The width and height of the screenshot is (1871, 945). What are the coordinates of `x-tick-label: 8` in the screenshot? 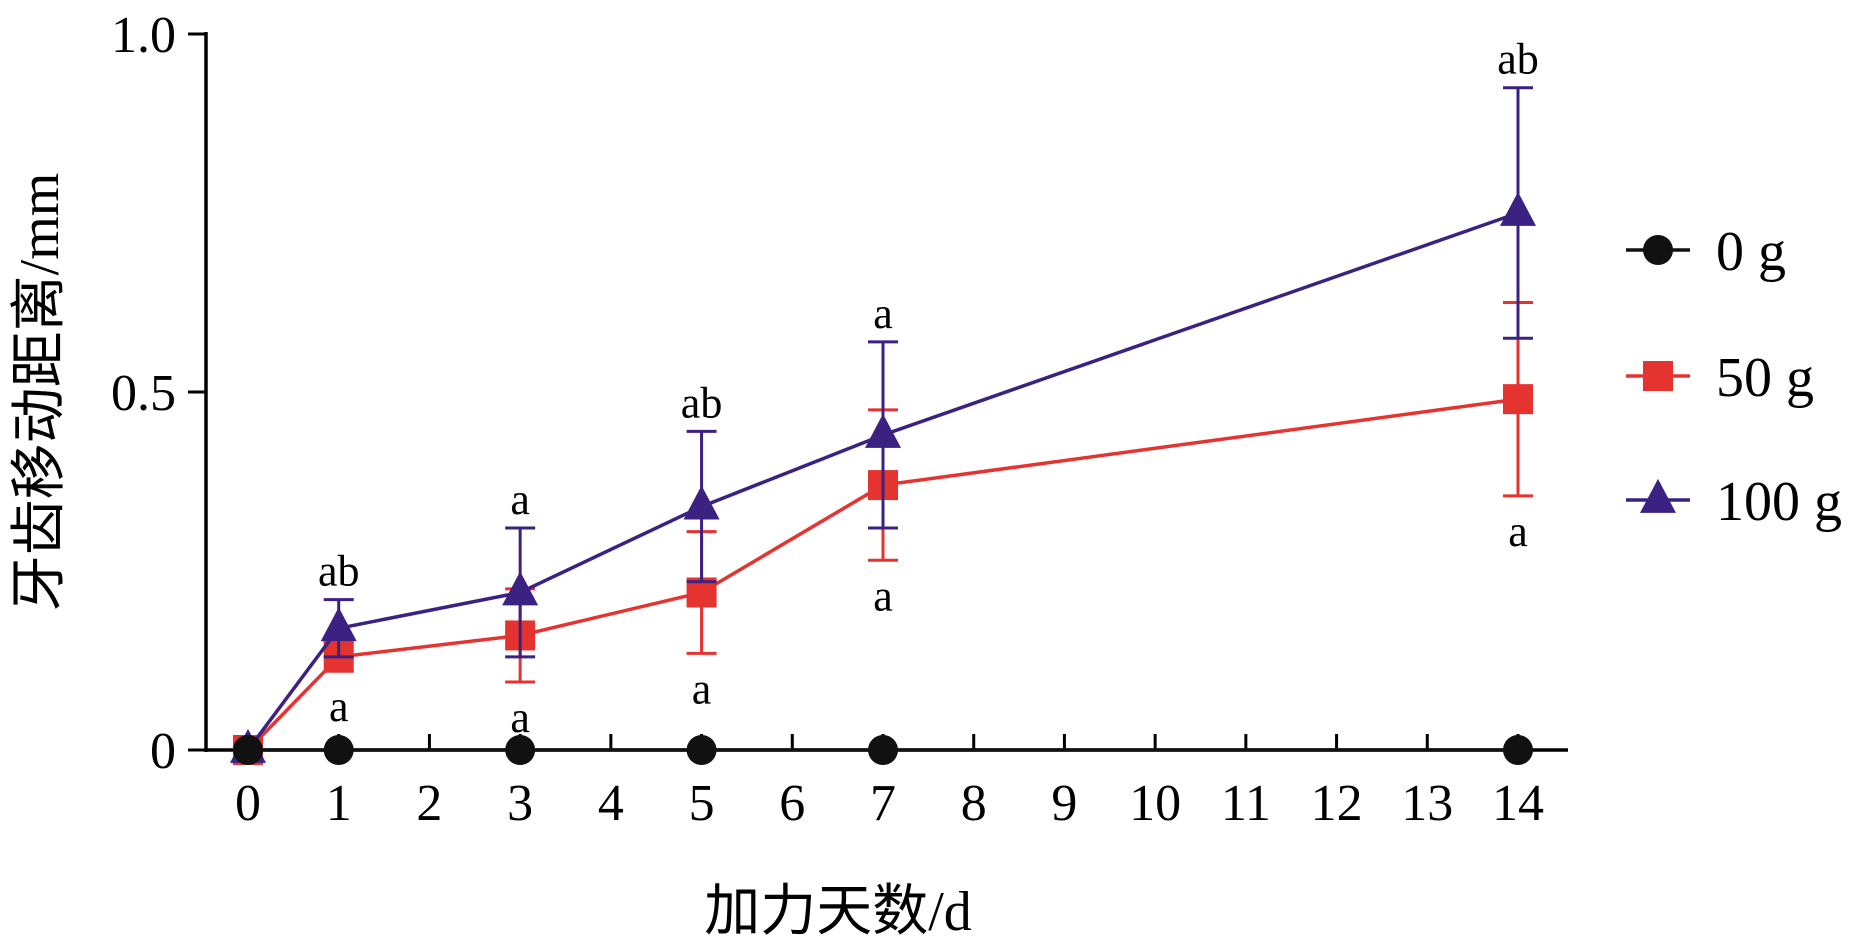 It's located at (974, 803).